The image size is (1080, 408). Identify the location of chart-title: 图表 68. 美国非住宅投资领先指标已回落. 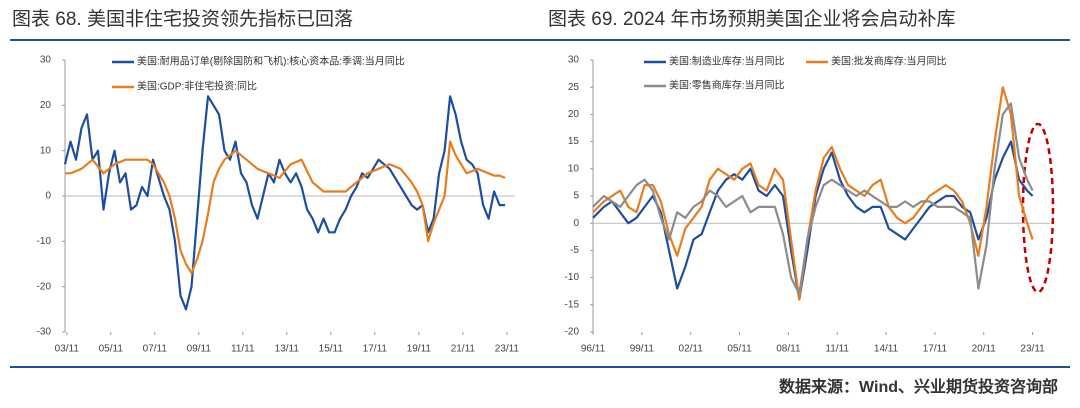
(182, 19).